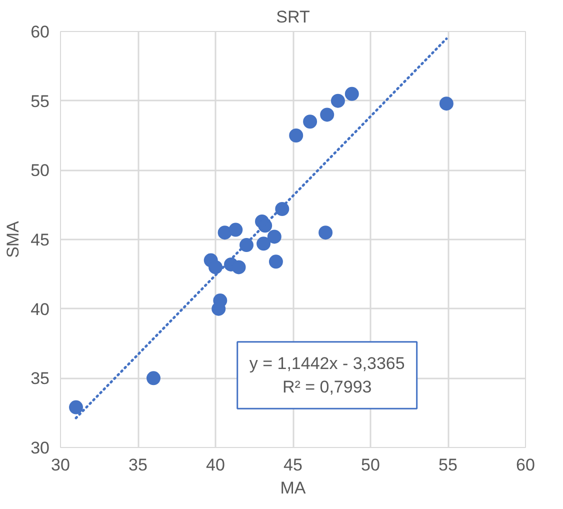 This screenshot has width=563, height=509. I want to click on chart-title: SRT, so click(293, 17).